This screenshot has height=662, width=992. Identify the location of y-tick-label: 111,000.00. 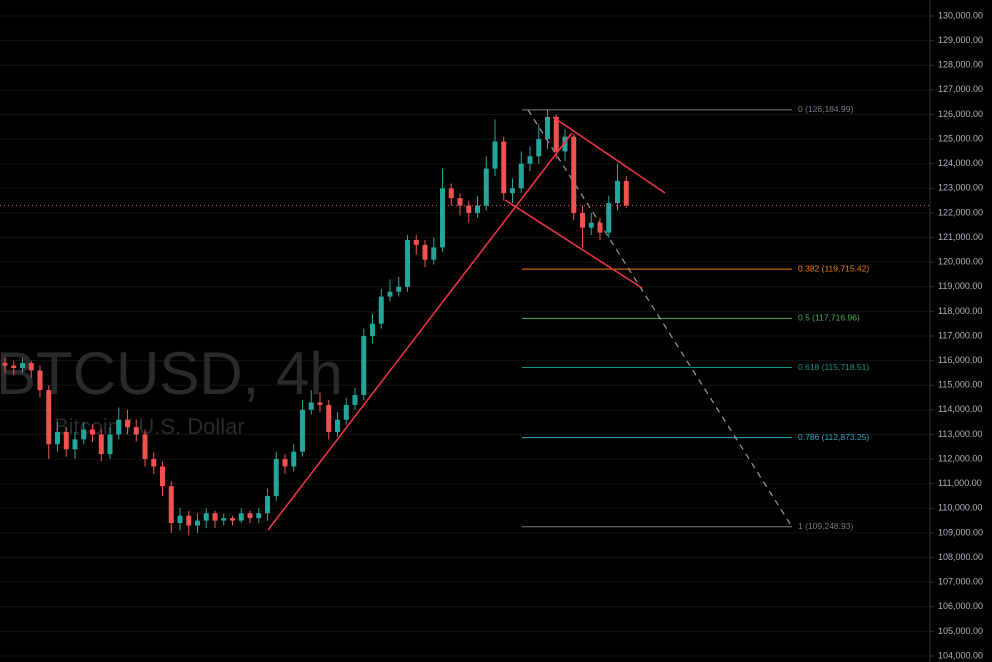
(960, 483).